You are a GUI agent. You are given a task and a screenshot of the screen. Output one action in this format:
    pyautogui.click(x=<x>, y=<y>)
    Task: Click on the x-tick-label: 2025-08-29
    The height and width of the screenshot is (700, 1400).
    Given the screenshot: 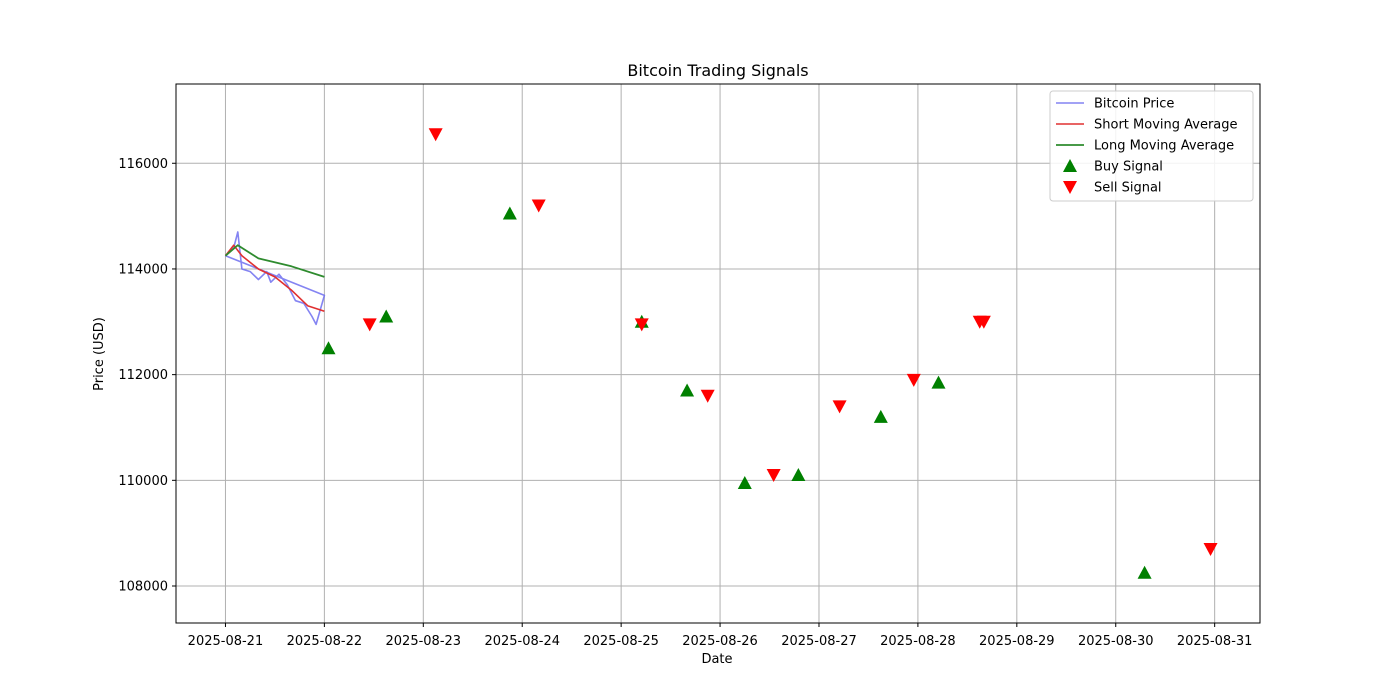 What is the action you would take?
    pyautogui.click(x=1017, y=641)
    